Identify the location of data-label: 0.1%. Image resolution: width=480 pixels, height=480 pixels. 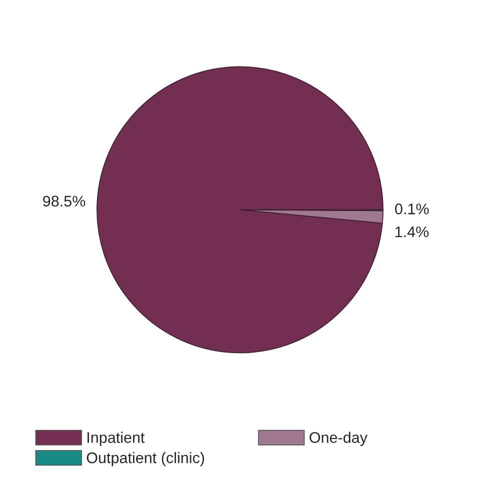
(412, 209).